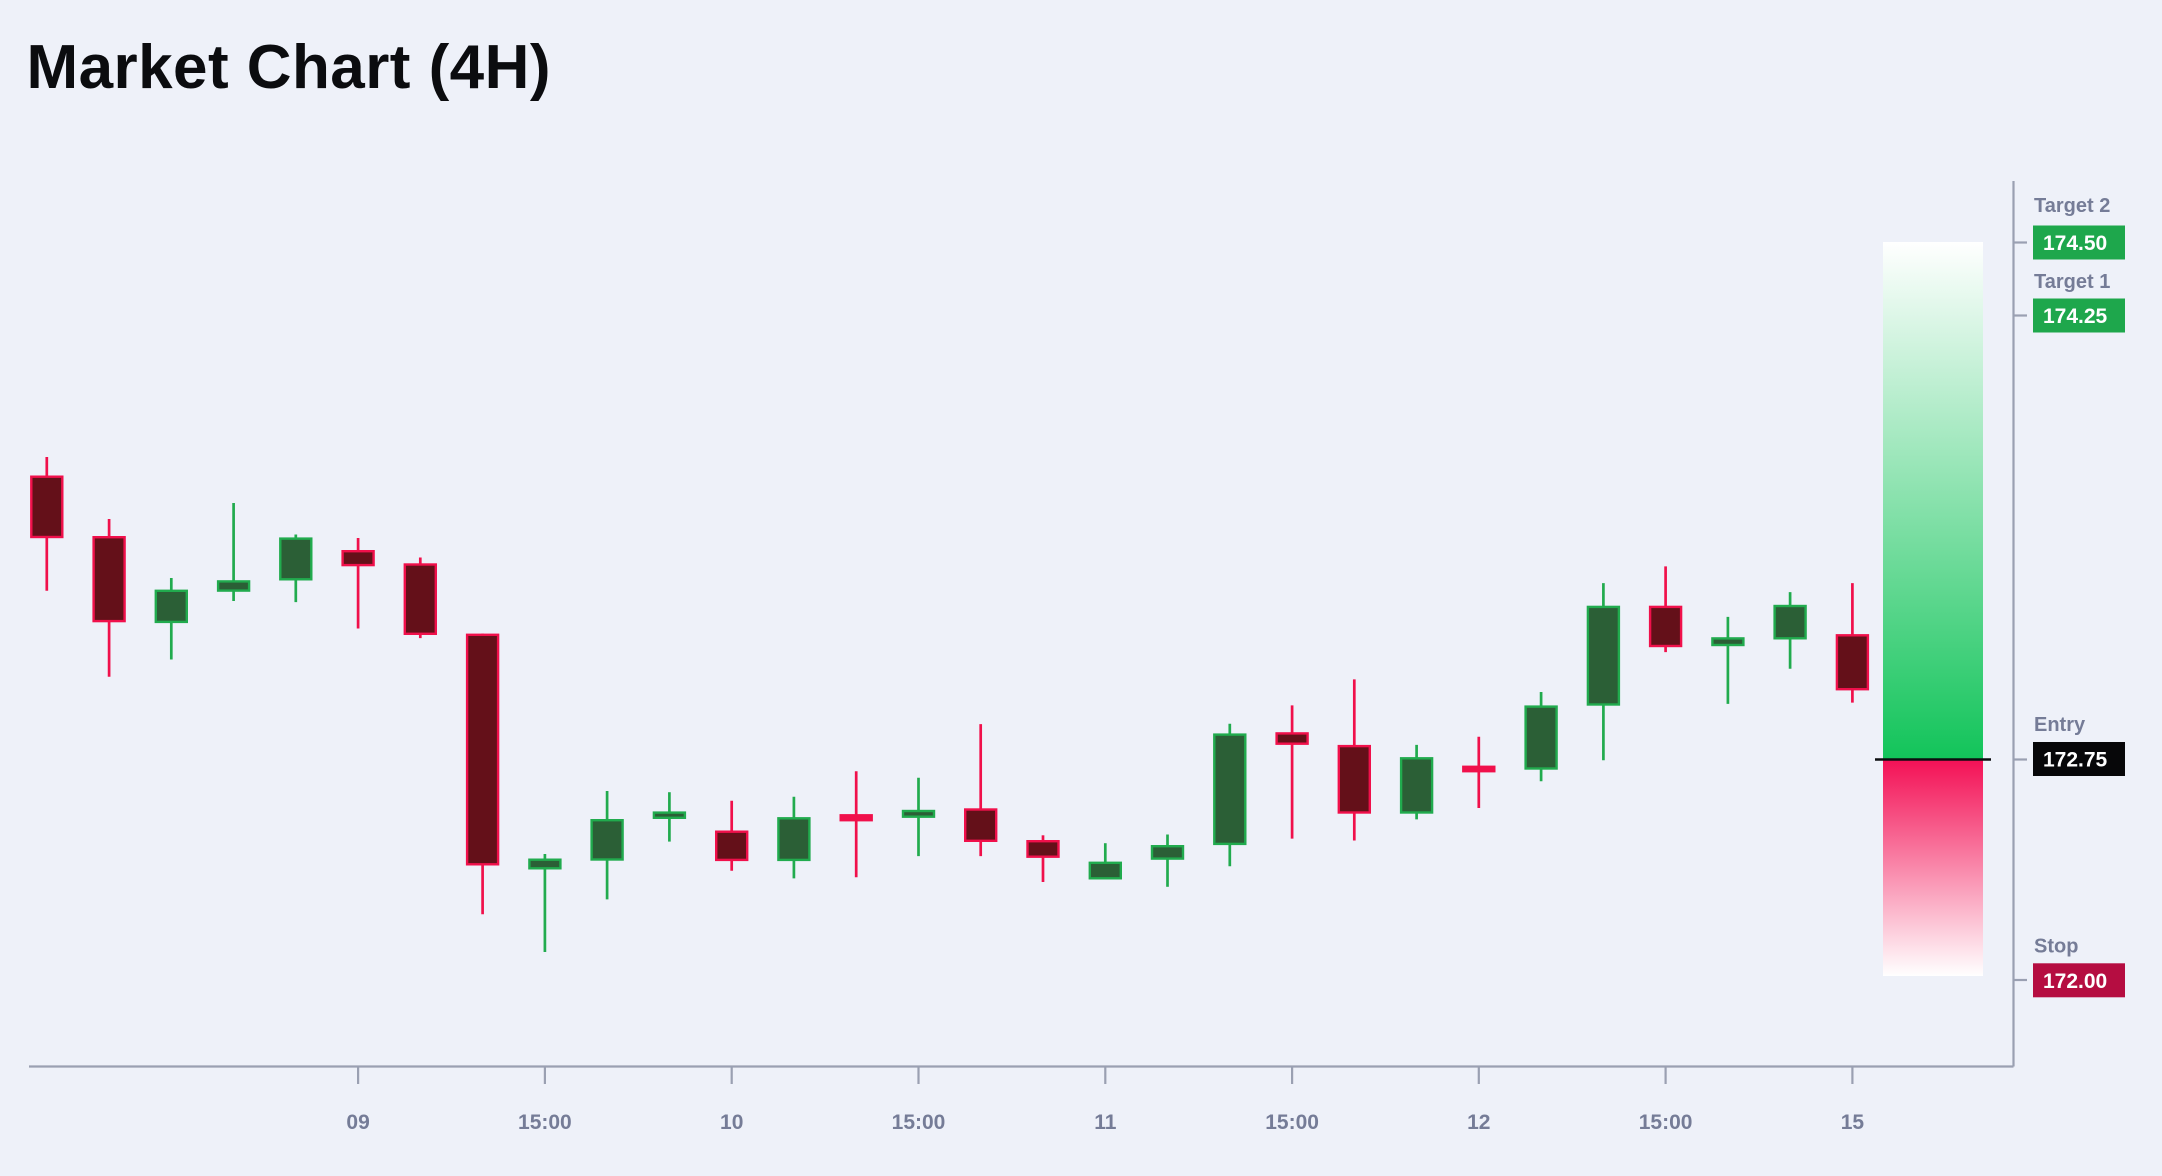 This screenshot has width=2162, height=1176. I want to click on svg-text: Market Chart (4H), so click(289, 67).